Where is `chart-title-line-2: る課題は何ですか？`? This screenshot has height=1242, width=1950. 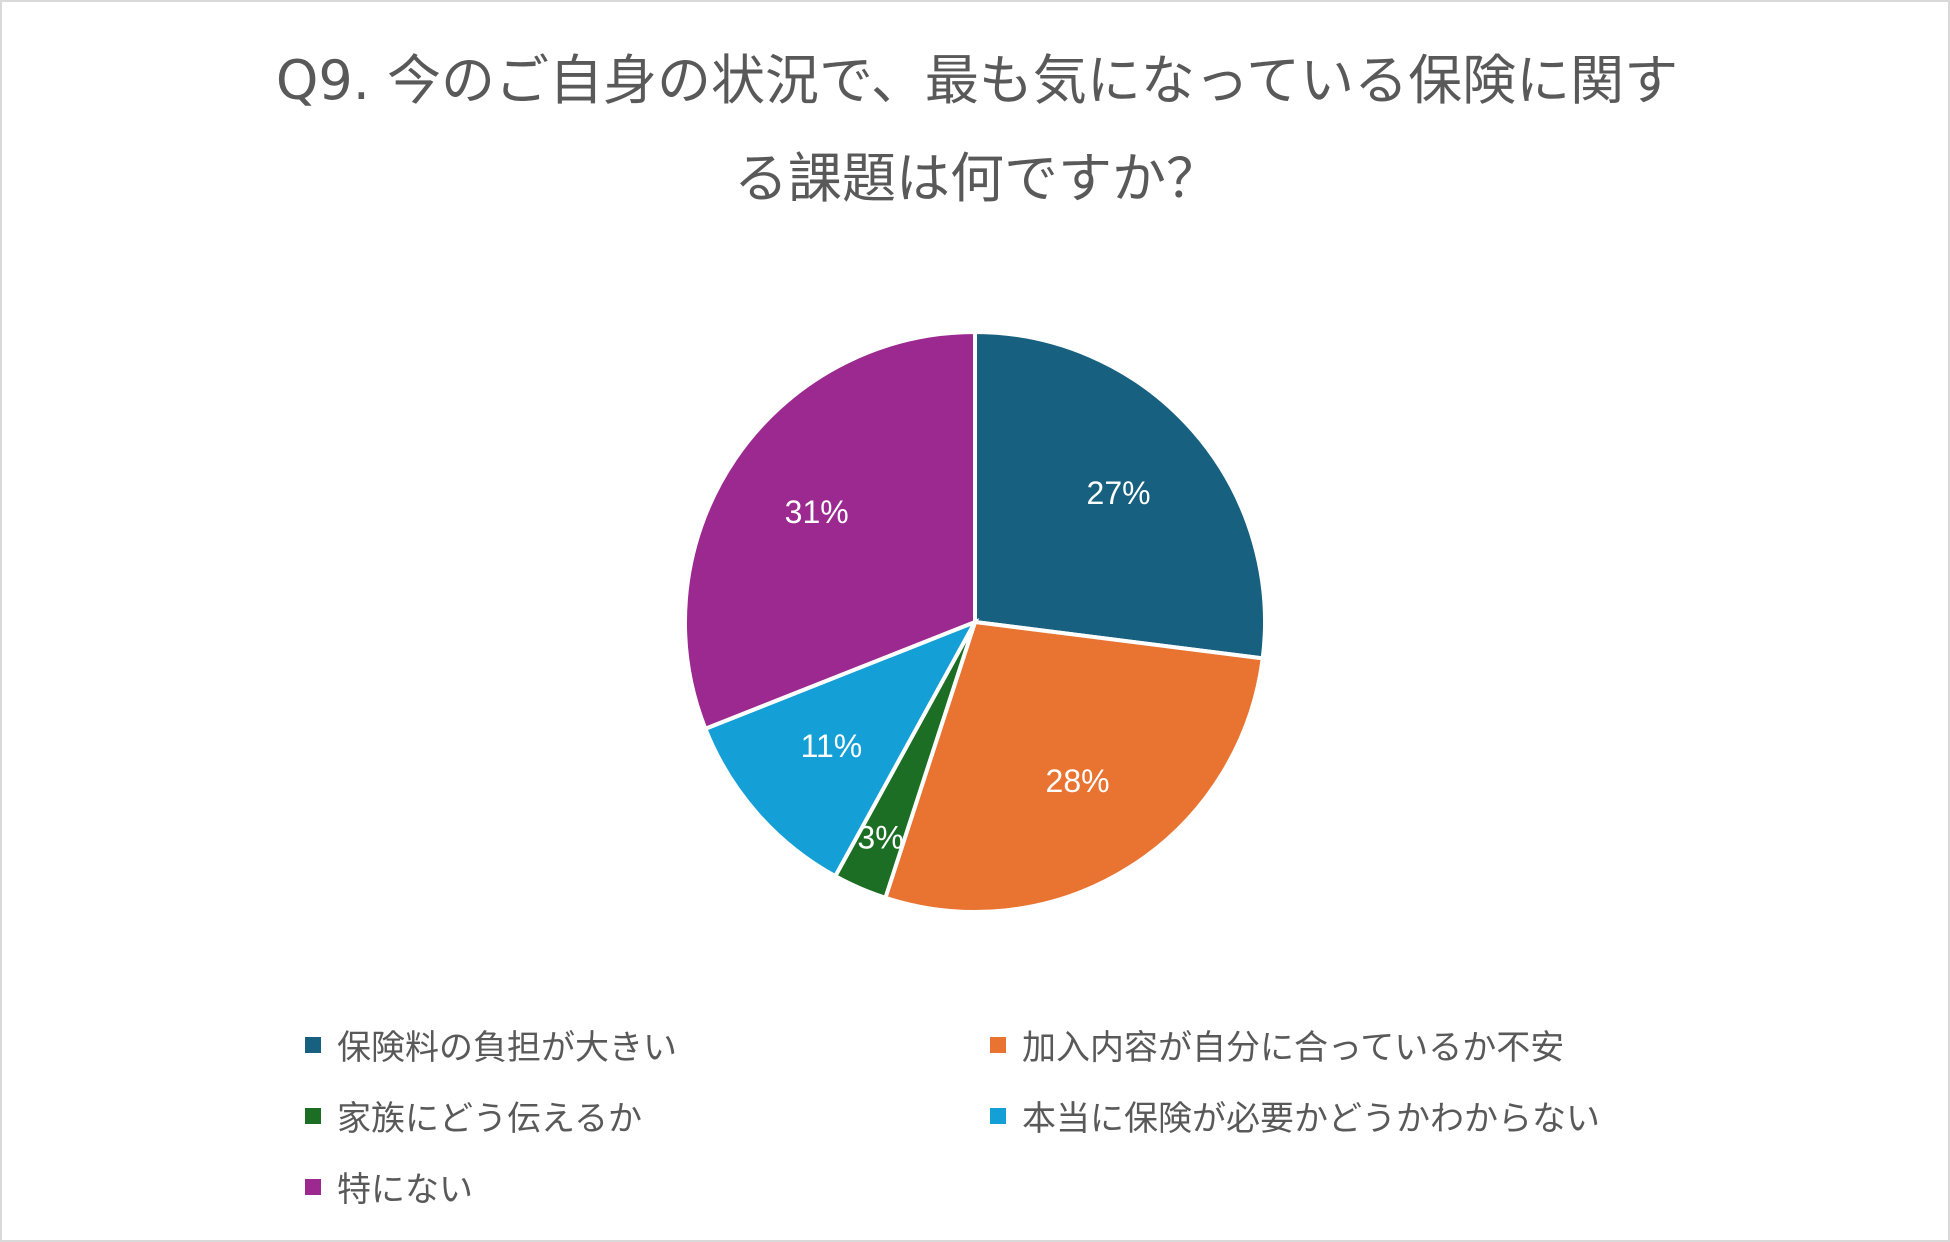 chart-title-line-2: る課題は何ですか？ is located at coordinates (977, 178).